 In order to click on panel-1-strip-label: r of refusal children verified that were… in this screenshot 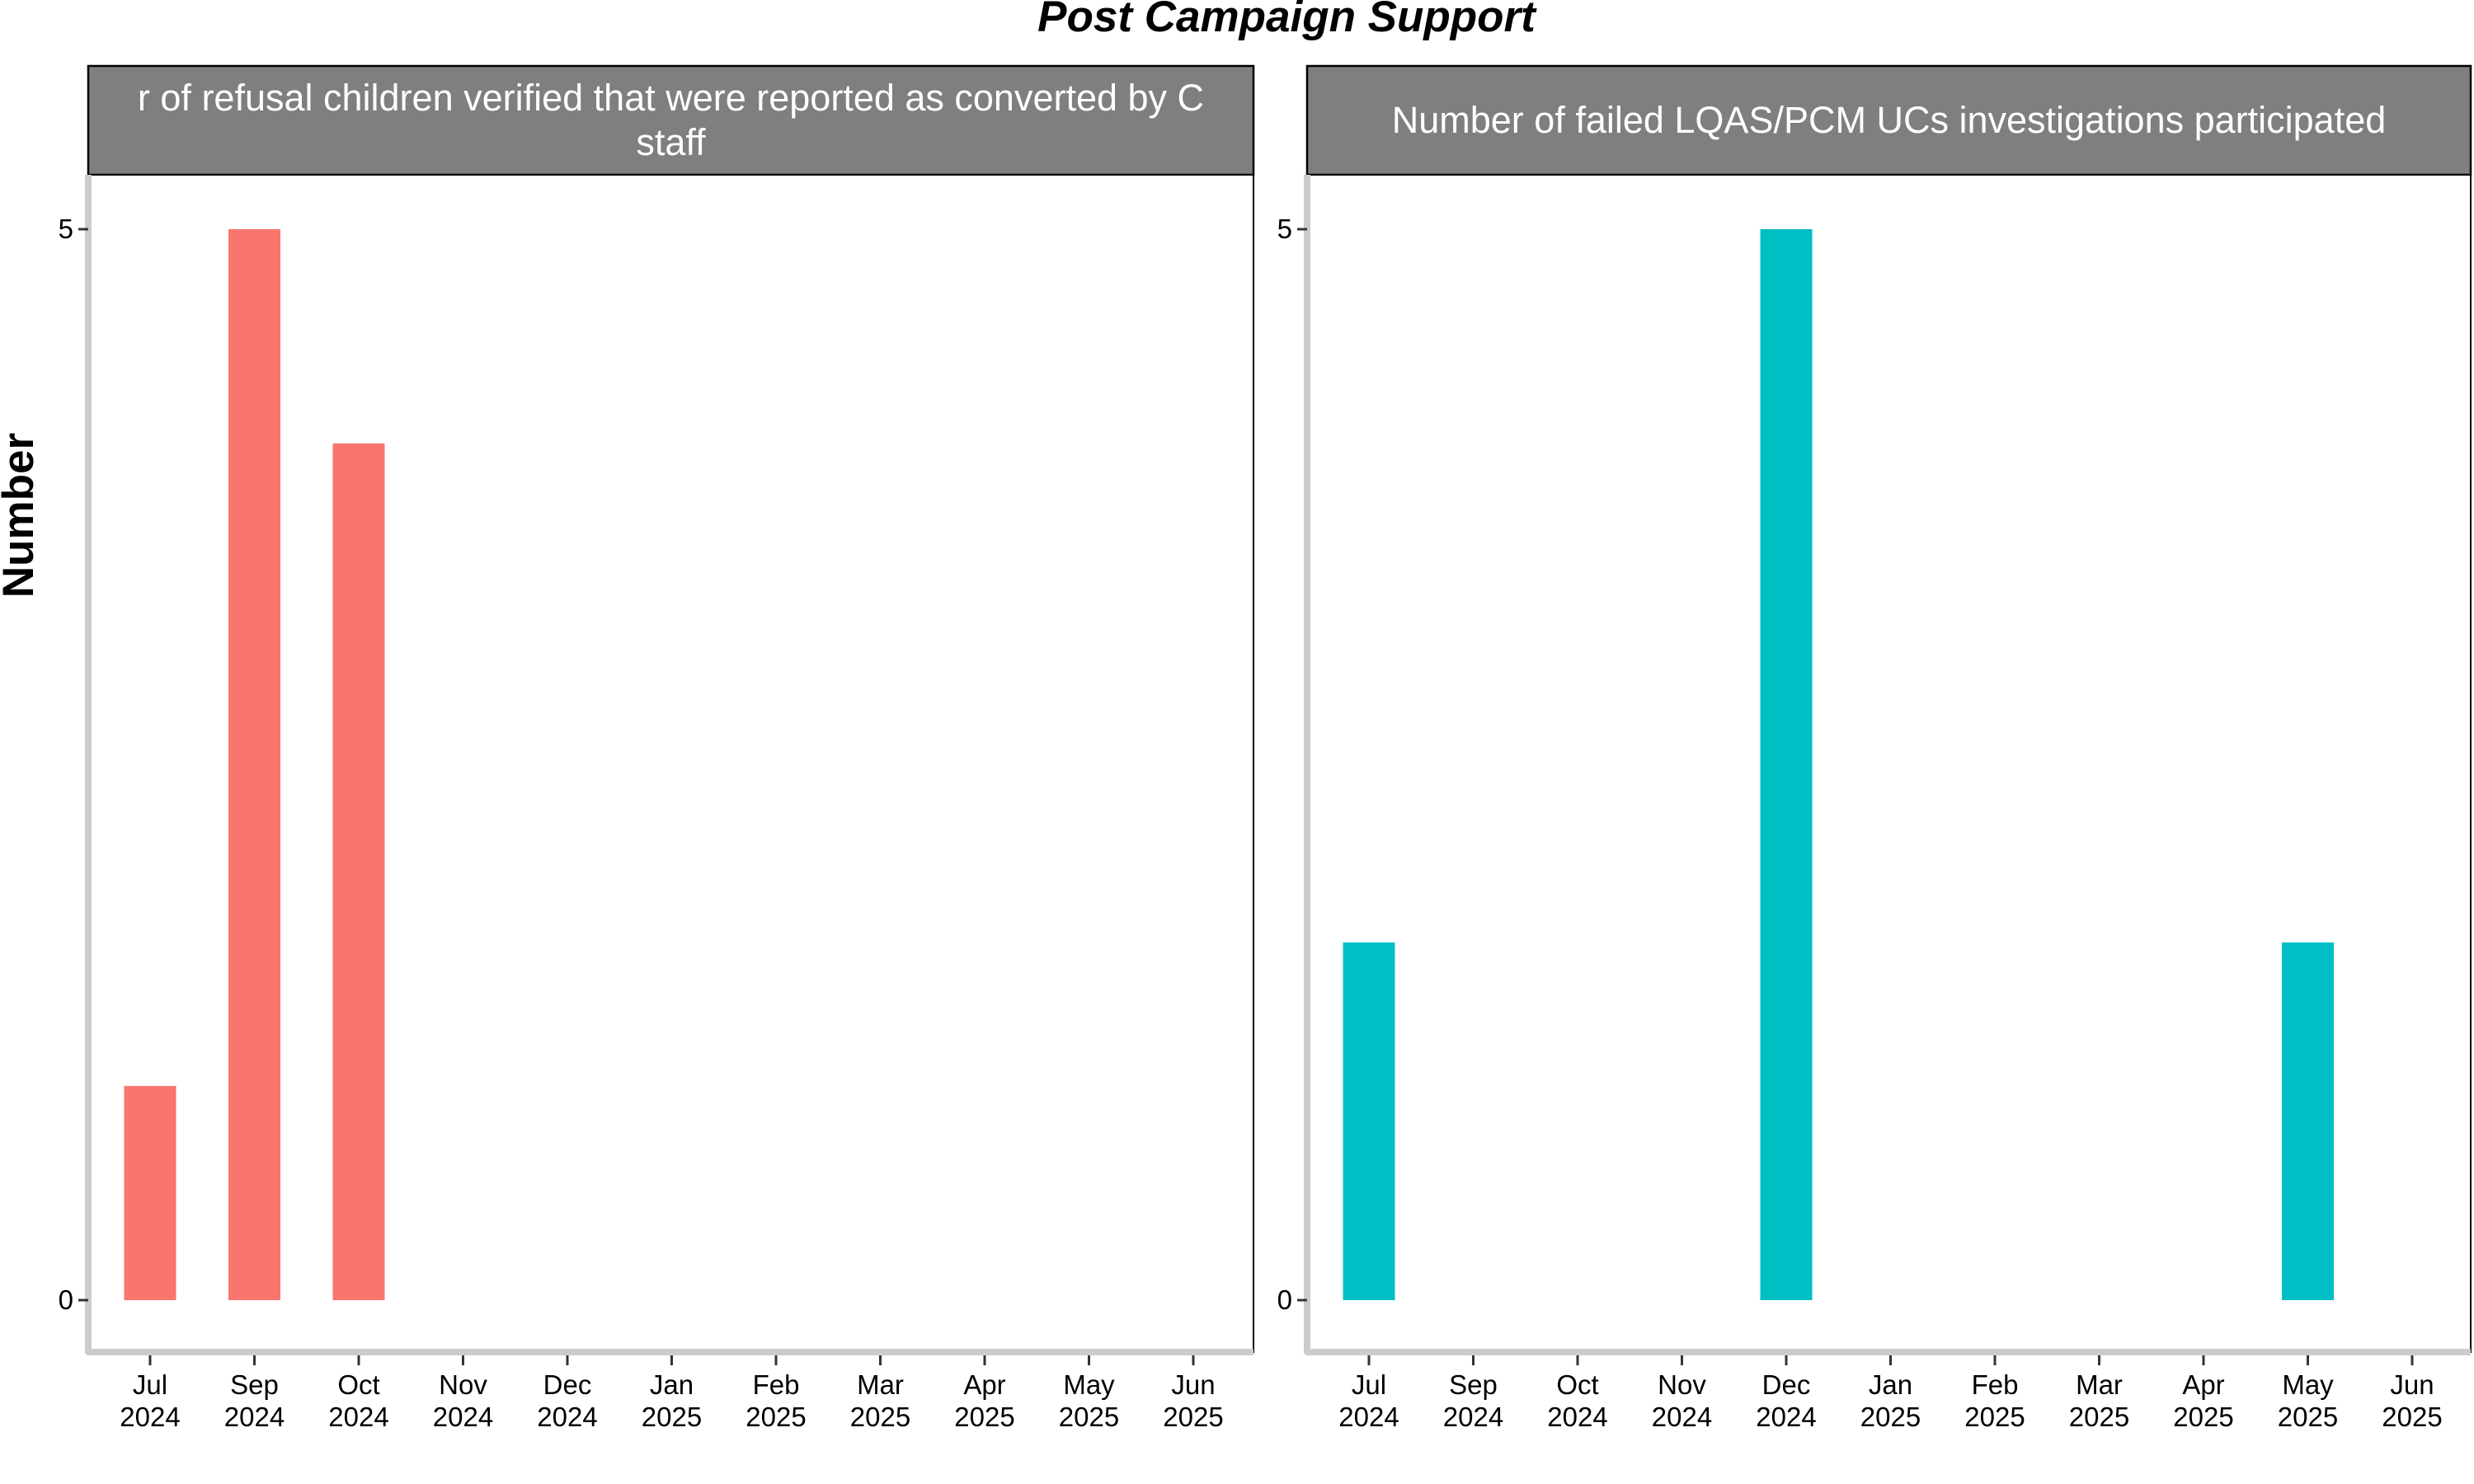, I will do `click(671, 98)`.